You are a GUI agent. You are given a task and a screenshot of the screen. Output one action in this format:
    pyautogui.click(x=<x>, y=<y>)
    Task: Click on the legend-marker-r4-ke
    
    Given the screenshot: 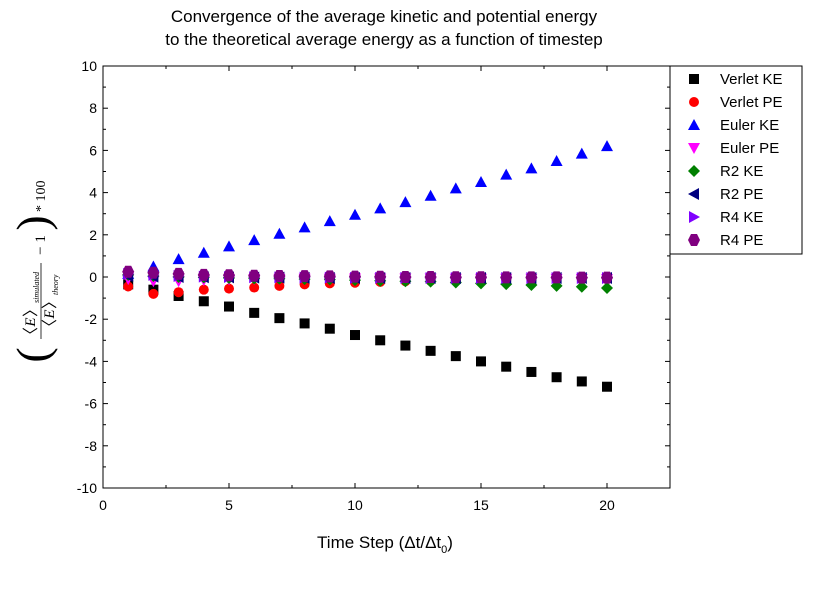 What is the action you would take?
    pyautogui.click(x=694, y=217)
    